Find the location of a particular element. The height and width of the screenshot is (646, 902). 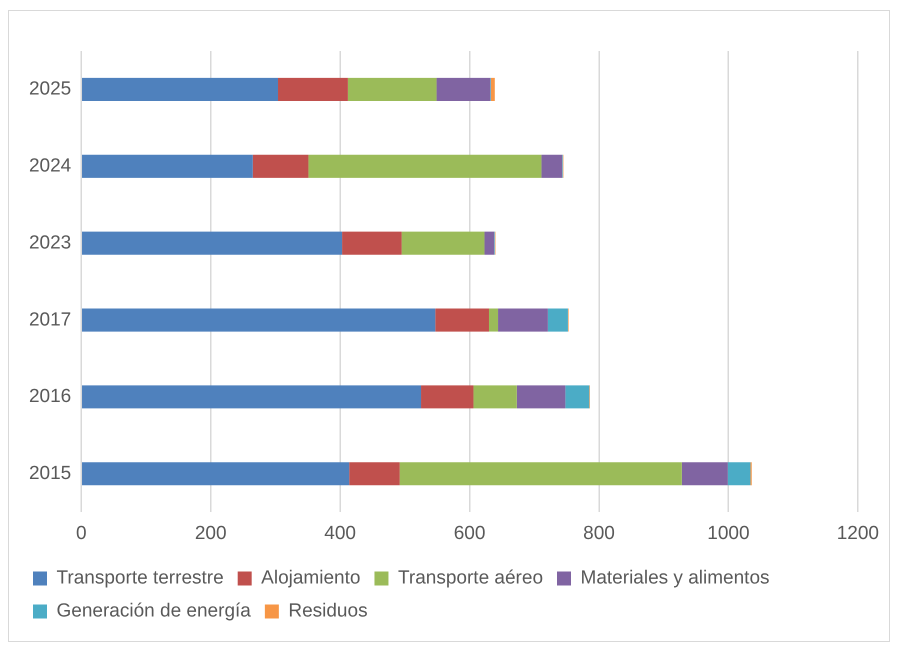

y-tick-label: 2025 is located at coordinates (50, 89).